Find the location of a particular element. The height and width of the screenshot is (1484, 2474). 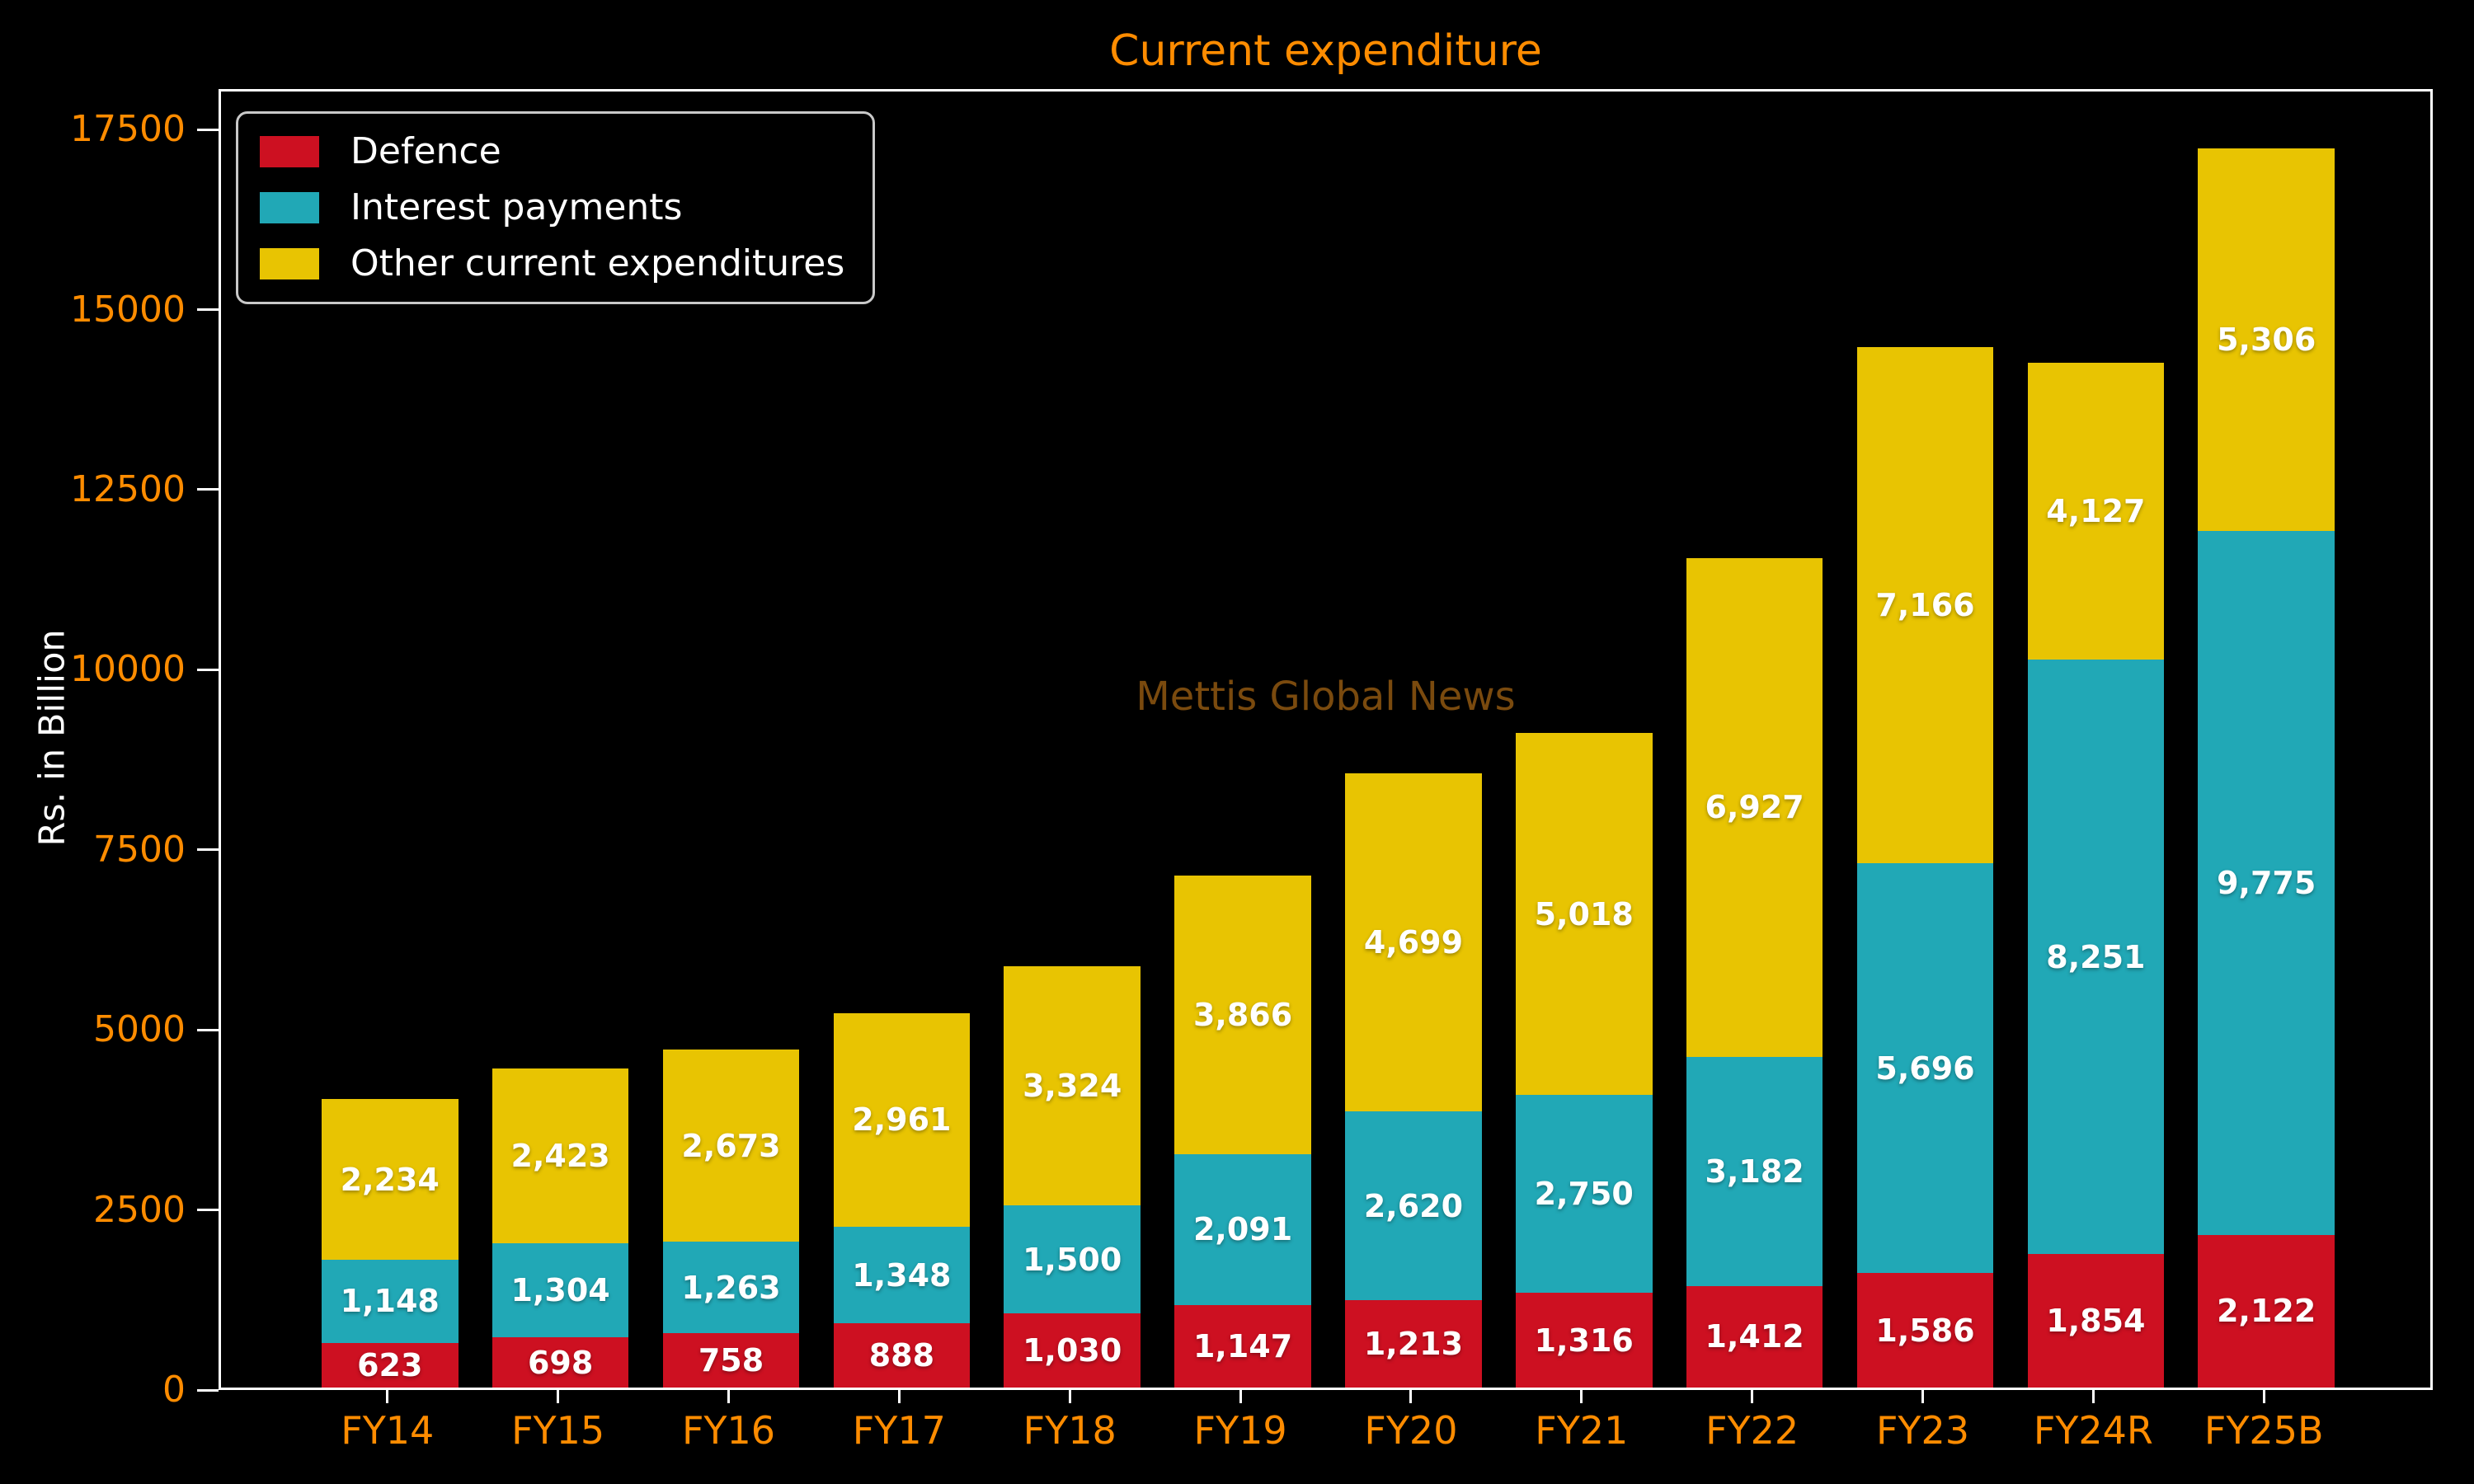

bar-segment: 7,166 is located at coordinates (1925, 604).